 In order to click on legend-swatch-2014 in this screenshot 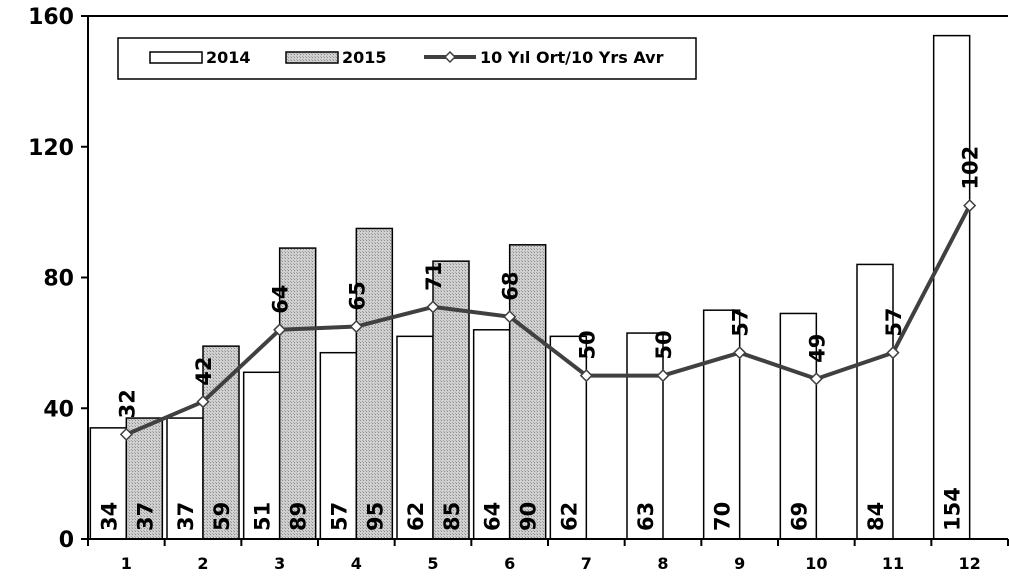, I will do `click(176, 57)`.